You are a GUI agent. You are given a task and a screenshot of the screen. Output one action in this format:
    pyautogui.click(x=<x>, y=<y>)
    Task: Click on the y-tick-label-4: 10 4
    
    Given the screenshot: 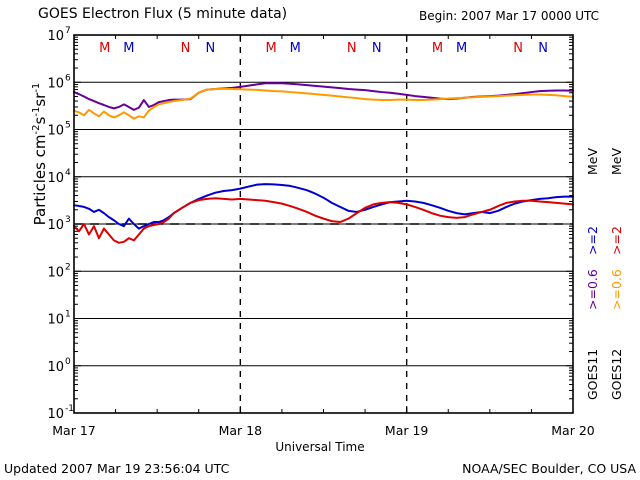 What is the action you would take?
    pyautogui.click(x=59, y=177)
    